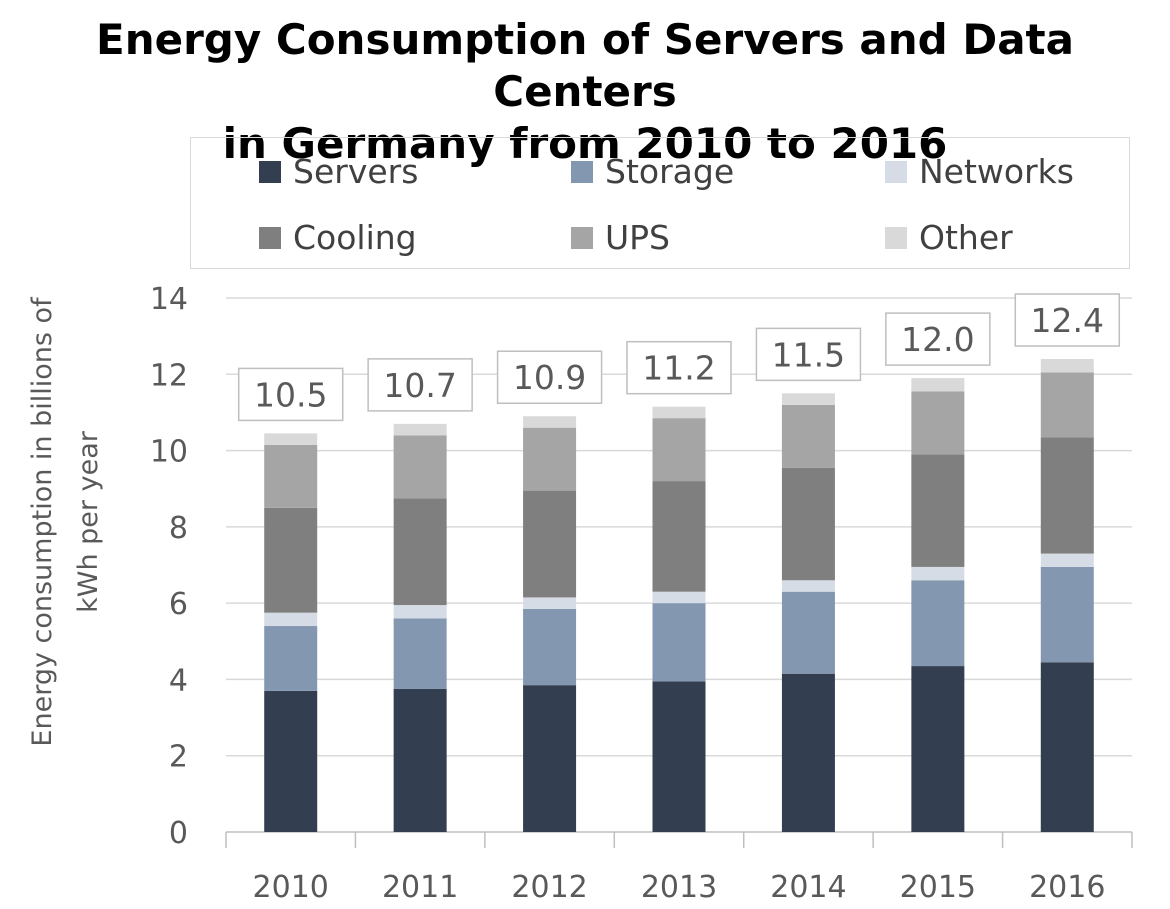 This screenshot has height=909, width=1170. I want to click on bar-other-2014, so click(808, 399).